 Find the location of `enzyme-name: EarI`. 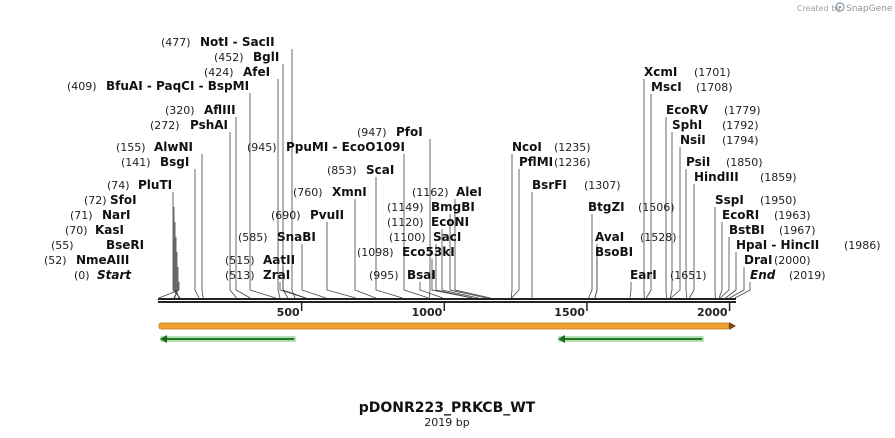

enzyme-name: EarI is located at coordinates (643, 275).